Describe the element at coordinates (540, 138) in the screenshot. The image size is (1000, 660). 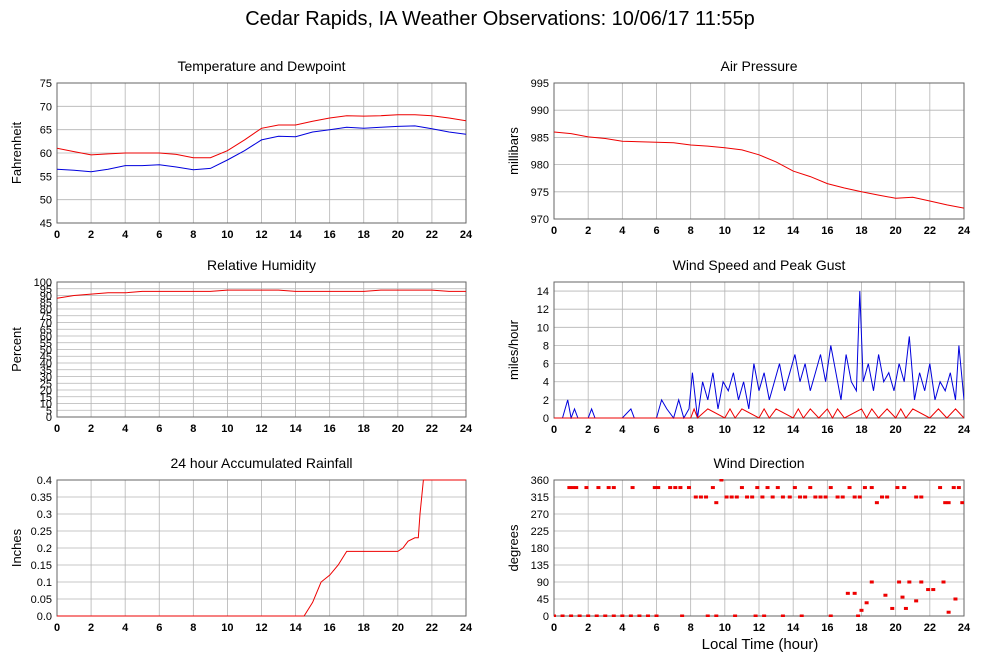
I see `y-tick-label: 985` at that location.